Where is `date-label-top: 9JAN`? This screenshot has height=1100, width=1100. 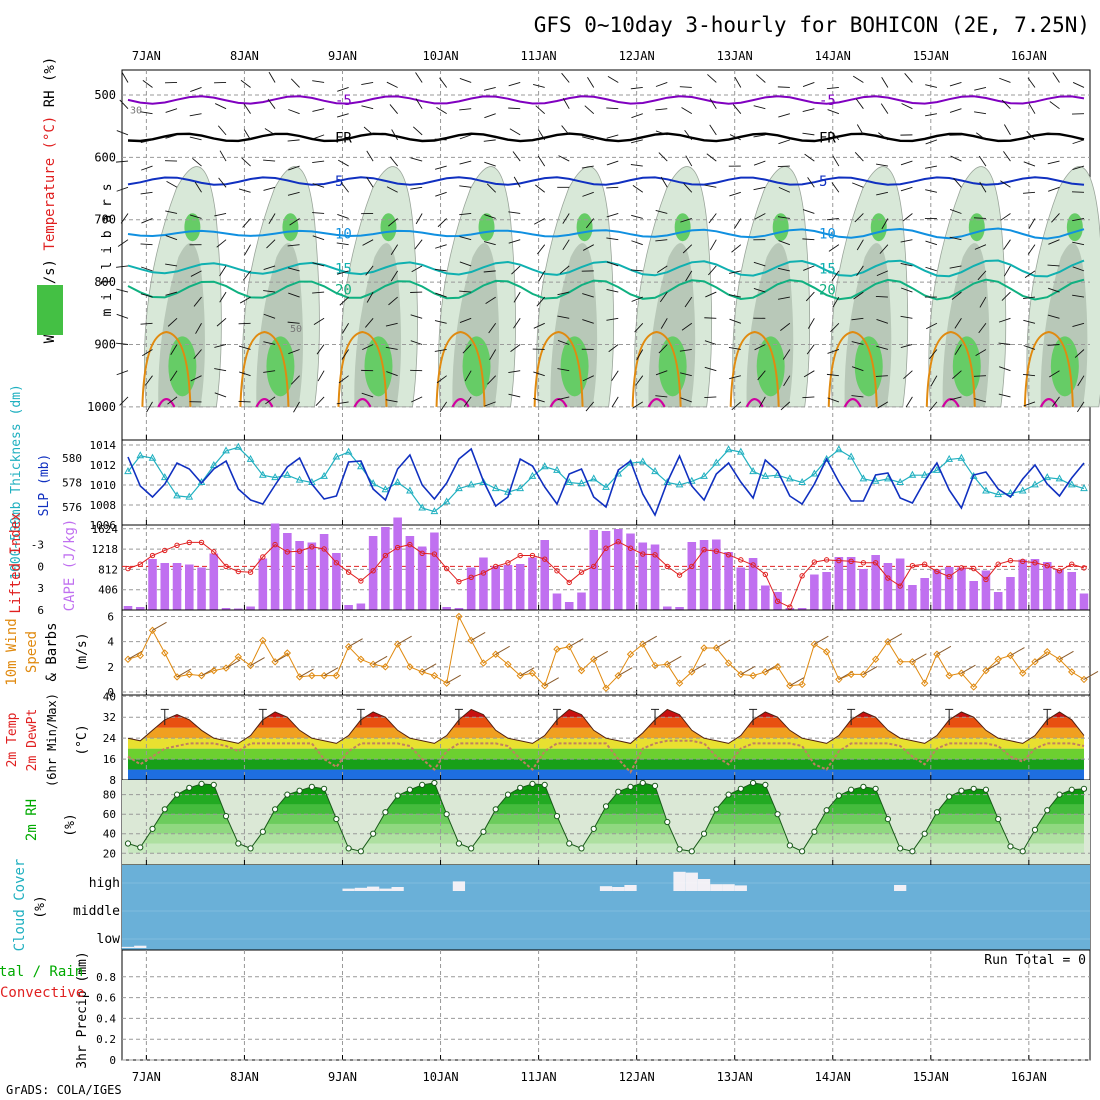
date-label-top: 9JAN is located at coordinates (342, 56).